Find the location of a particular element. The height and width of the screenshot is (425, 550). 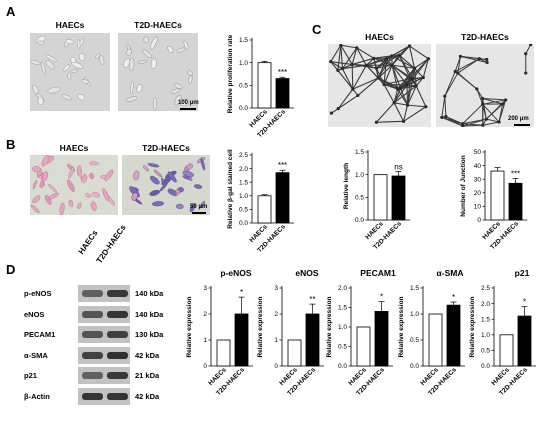

scale-label-c: 200 μm is located at coordinates (518, 119).